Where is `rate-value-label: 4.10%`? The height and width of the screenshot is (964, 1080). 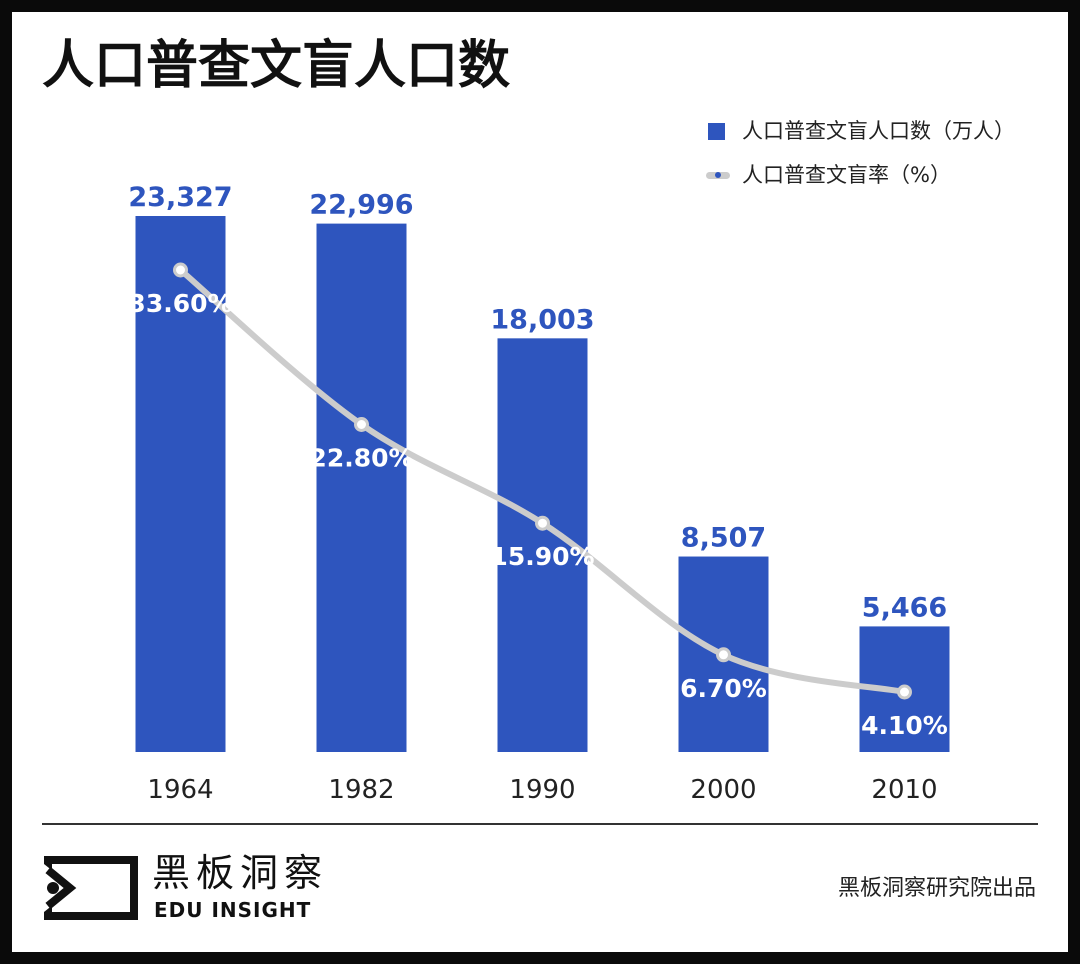
rate-value-label: 4.10% is located at coordinates (904, 725).